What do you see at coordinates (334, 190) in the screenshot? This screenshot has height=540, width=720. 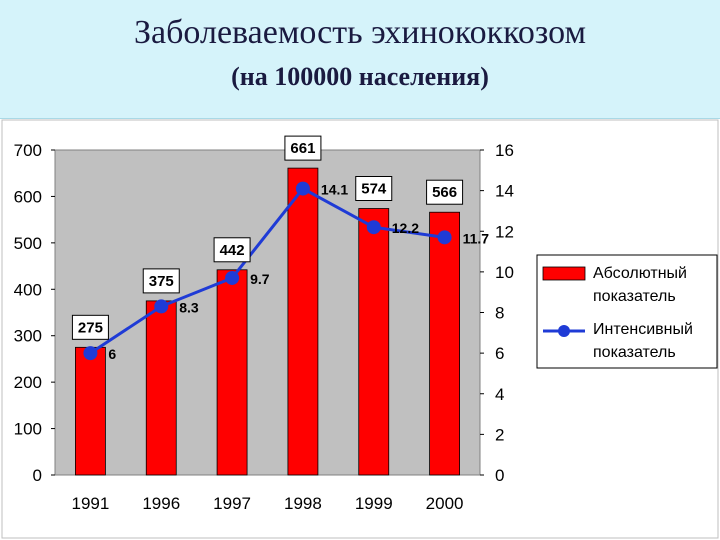 I see `line-value-label: 14.1` at bounding box center [334, 190].